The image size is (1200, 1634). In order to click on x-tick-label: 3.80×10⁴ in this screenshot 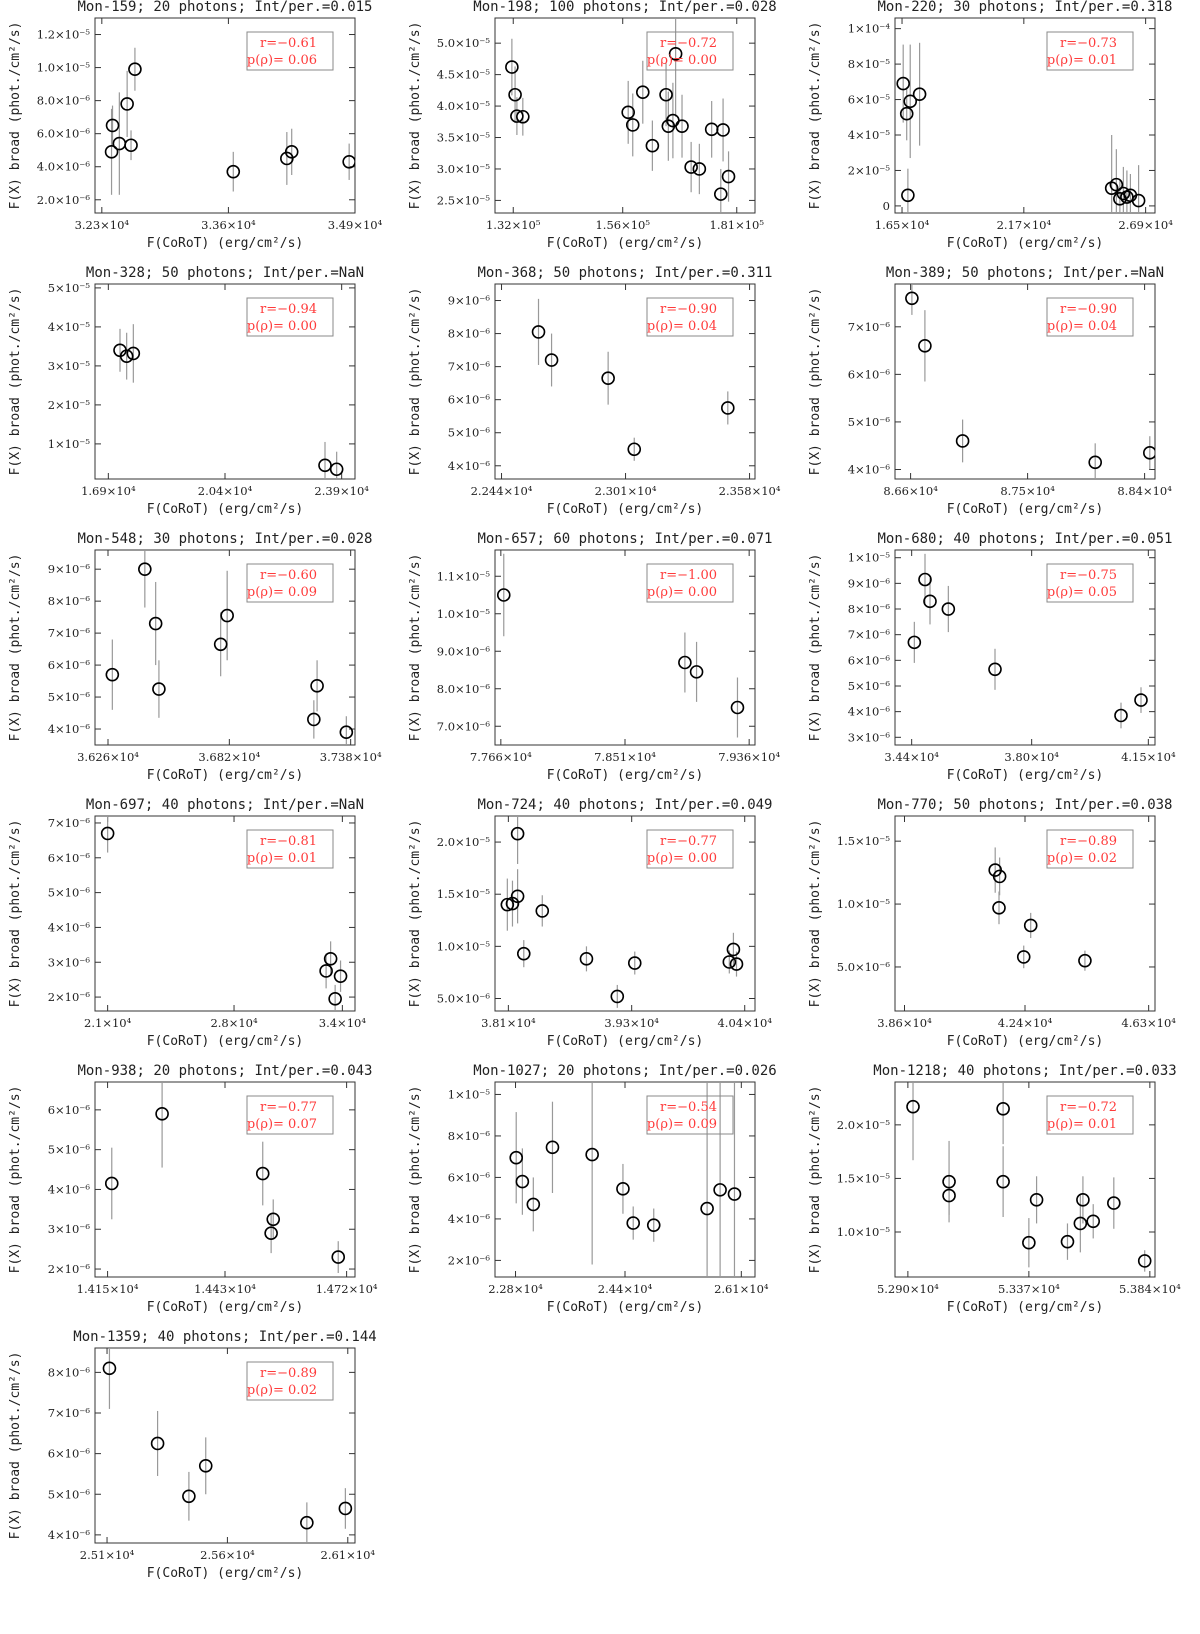, I will do `click(1031, 757)`.